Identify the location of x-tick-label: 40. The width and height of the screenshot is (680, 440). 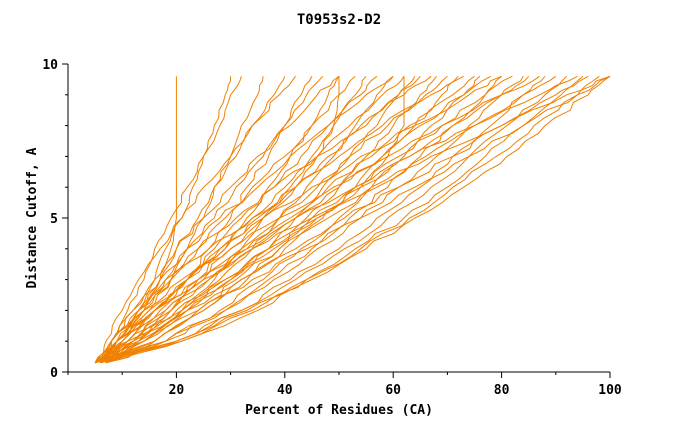
(285, 390).